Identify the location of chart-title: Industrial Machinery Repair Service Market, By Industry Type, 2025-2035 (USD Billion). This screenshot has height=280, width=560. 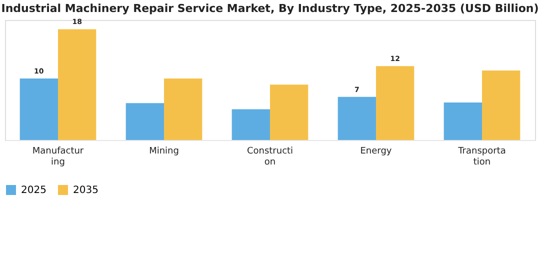
(270, 9).